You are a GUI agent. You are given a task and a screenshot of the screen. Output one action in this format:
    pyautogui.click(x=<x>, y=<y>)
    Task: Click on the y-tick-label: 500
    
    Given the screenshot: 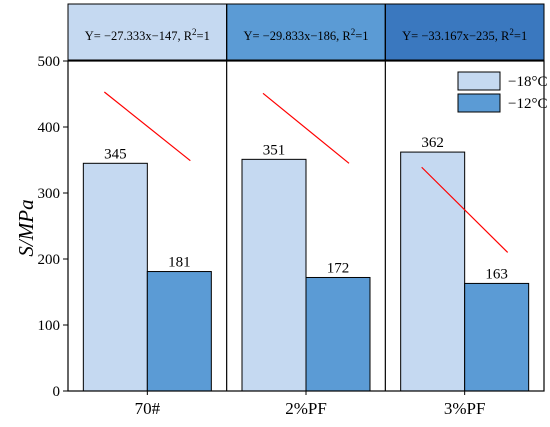 What is the action you would take?
    pyautogui.click(x=49, y=62)
    